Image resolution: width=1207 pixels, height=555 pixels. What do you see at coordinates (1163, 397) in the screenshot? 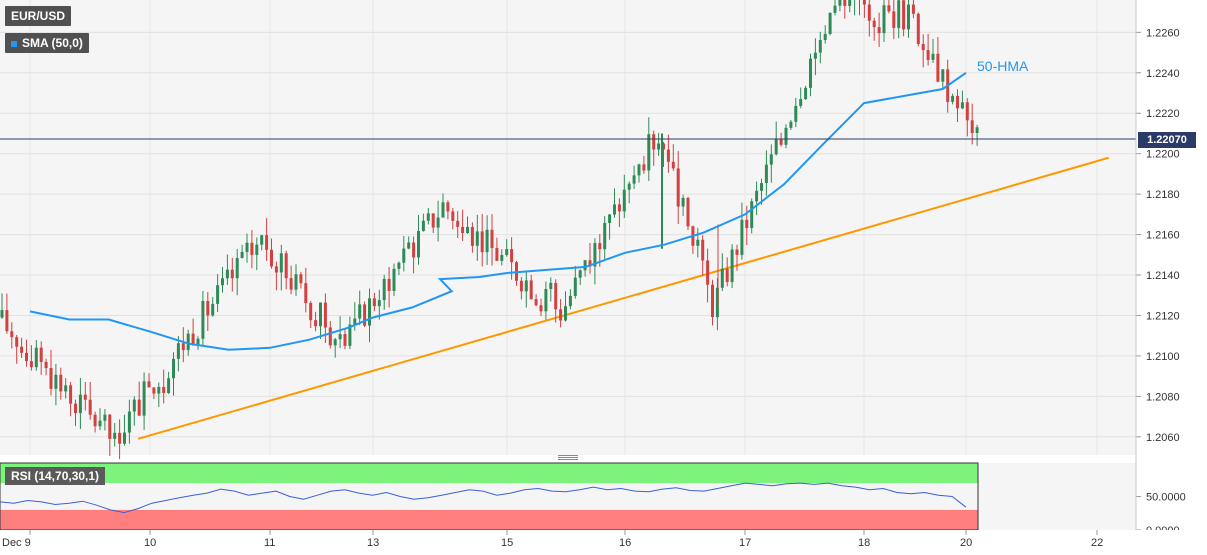
I see `price-axis-label: 1.2080` at bounding box center [1163, 397].